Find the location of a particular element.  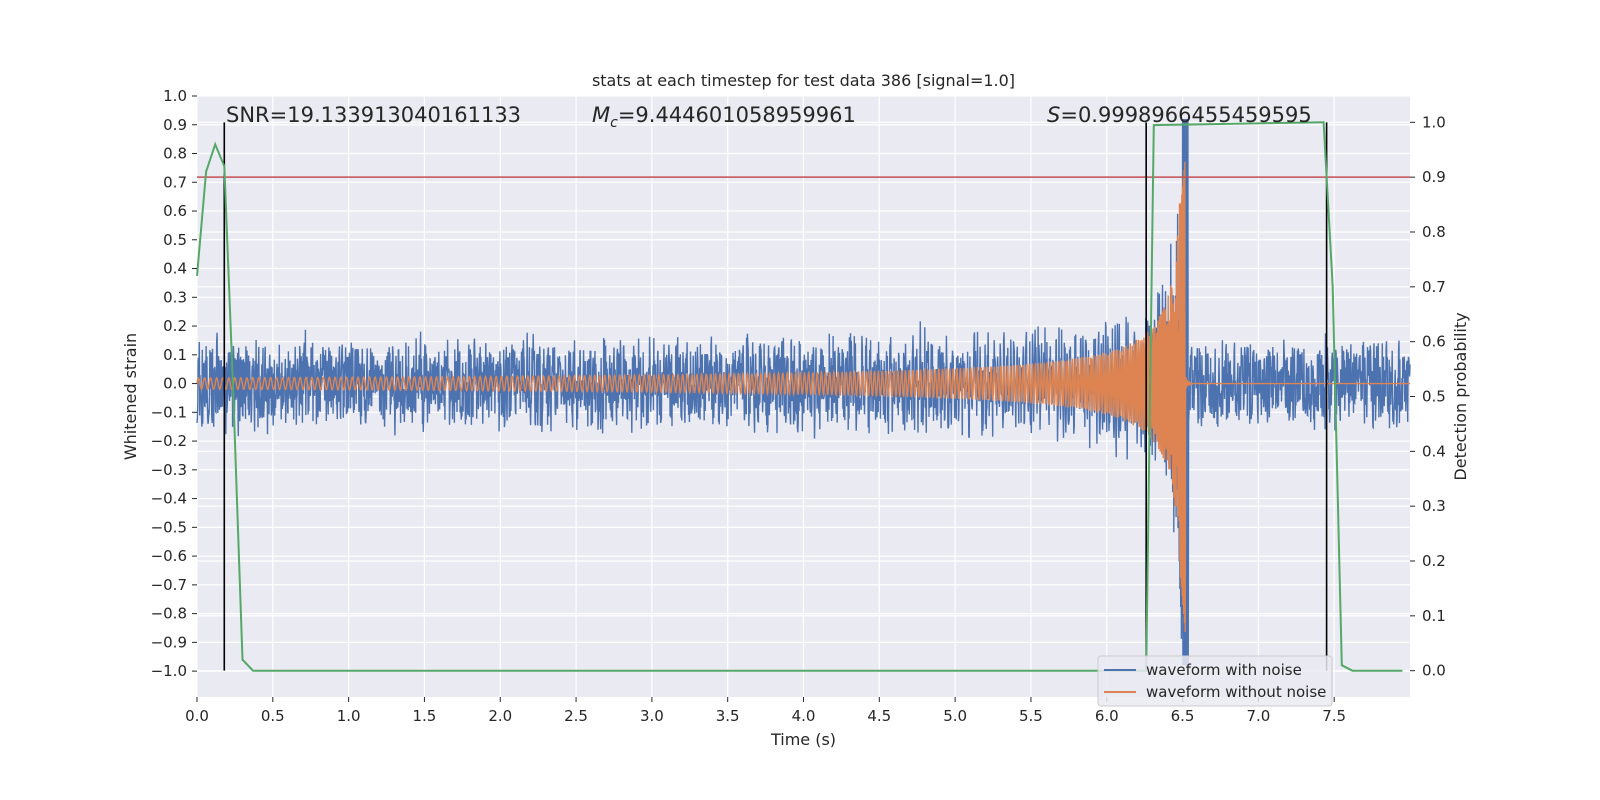

y-tick-label-right: 0.5 is located at coordinates (1434, 397).